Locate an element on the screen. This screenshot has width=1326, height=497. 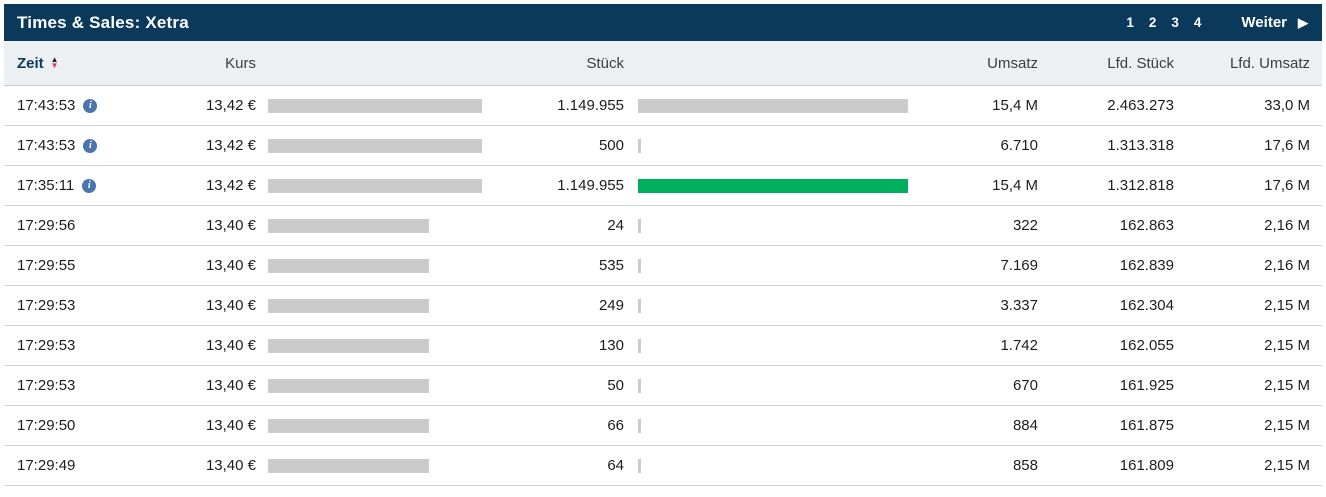
table-row: 17:29:49 i 13,40 € 64 858 161.809 2,15 M is located at coordinates (663, 466).